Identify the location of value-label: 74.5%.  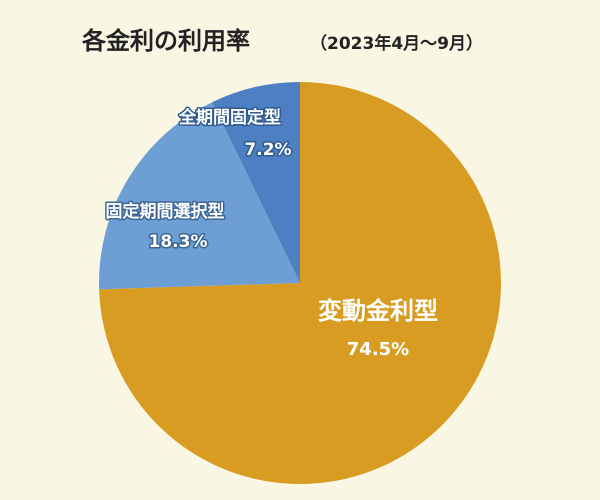
(378, 349).